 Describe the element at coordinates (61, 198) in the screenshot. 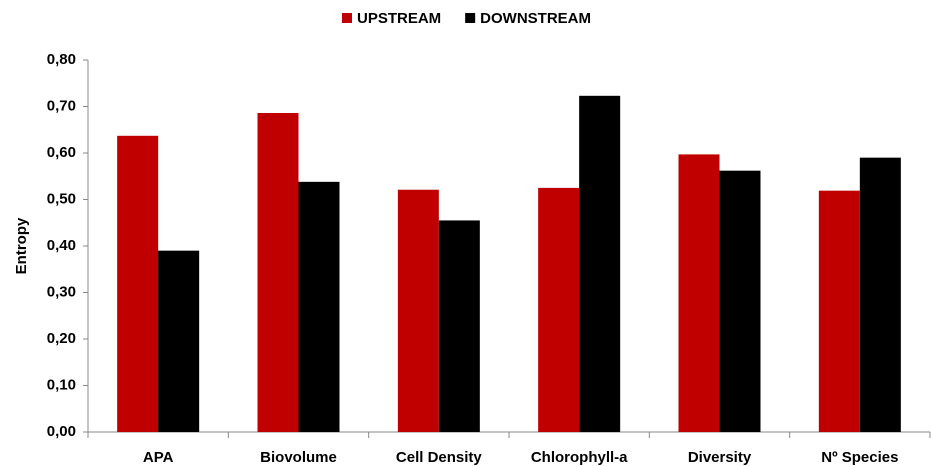

I see `y-tick-label: 0,50` at that location.